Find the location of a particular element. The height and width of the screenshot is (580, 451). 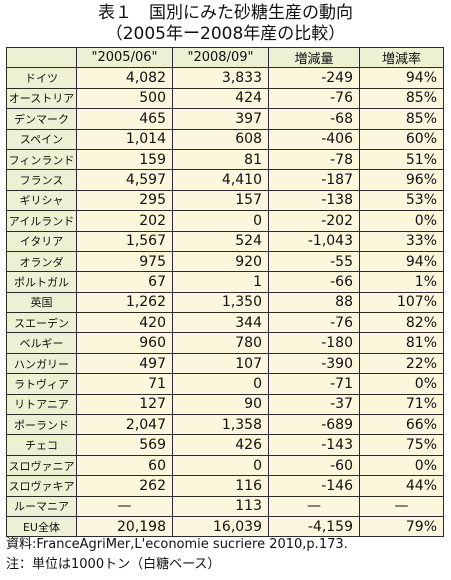

value-2008-cell: 1,350 is located at coordinates (220, 302).